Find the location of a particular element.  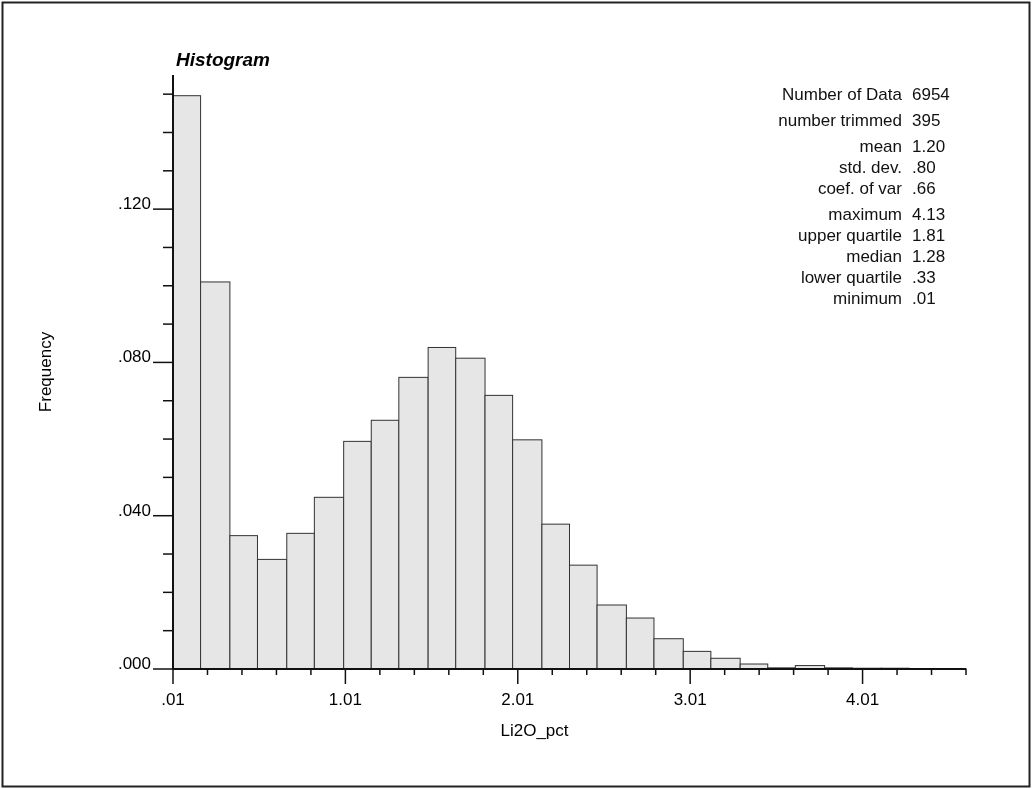

y-axis-title: Frequency is located at coordinates (45, 372).